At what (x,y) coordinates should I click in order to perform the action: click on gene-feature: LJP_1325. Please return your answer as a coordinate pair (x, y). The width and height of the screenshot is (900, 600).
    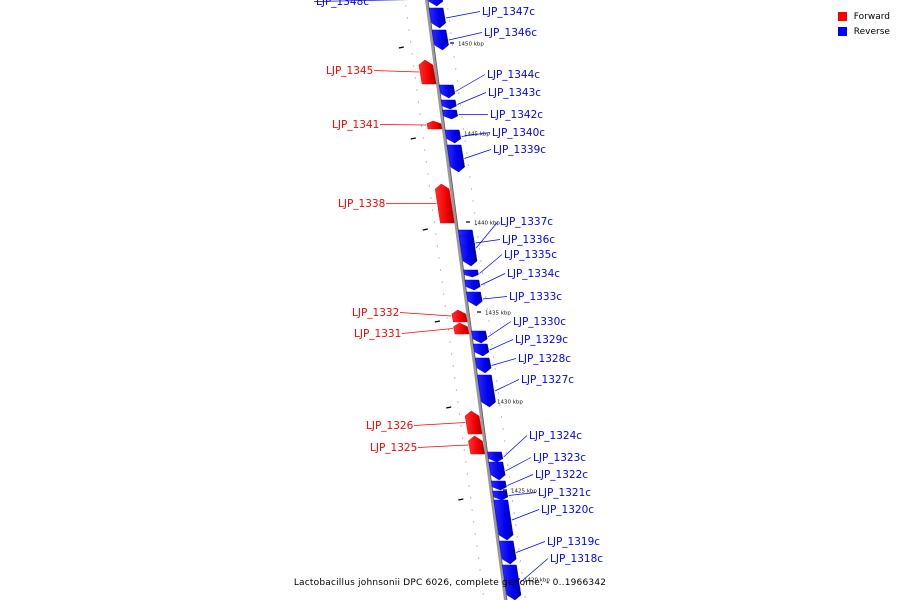
    Looking at the image, I should click on (428, 445).